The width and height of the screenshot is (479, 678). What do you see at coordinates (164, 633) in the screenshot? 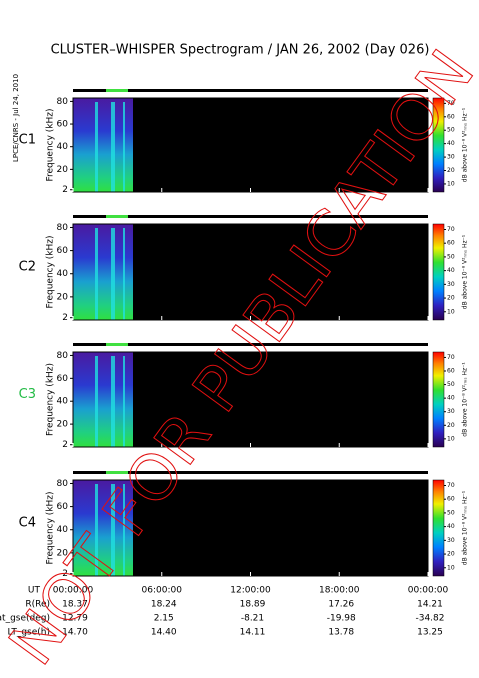
I see `ephemeris-value: 14.40` at bounding box center [164, 633].